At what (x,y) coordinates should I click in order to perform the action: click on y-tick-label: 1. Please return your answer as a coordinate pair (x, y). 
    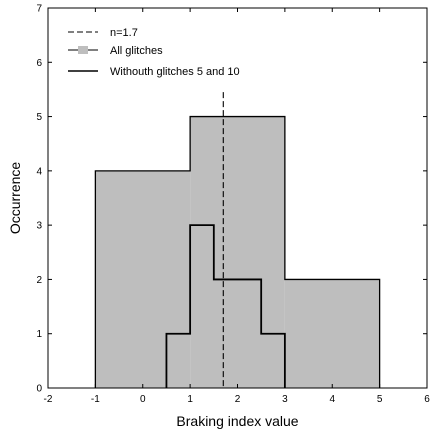
    Looking at the image, I should click on (39, 334).